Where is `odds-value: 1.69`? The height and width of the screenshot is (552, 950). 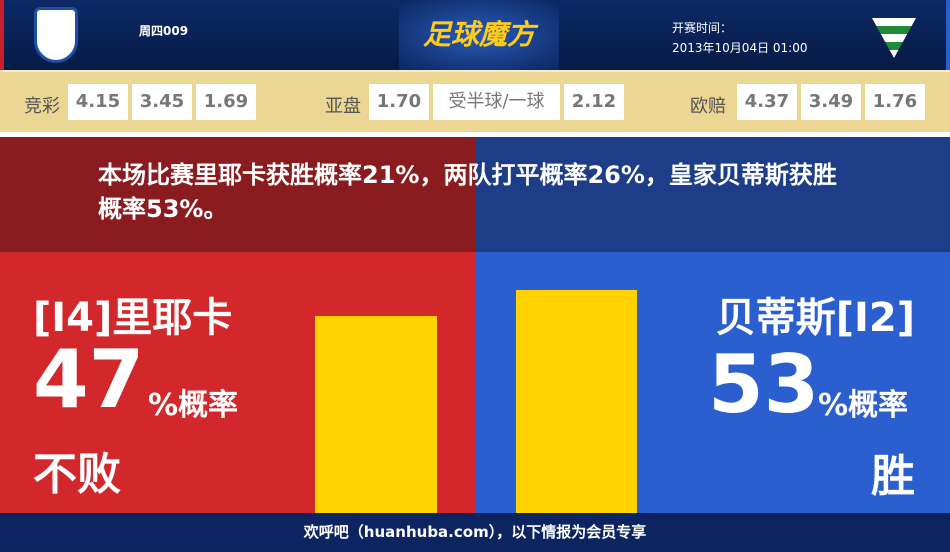
odds-value: 1.69 is located at coordinates (226, 102).